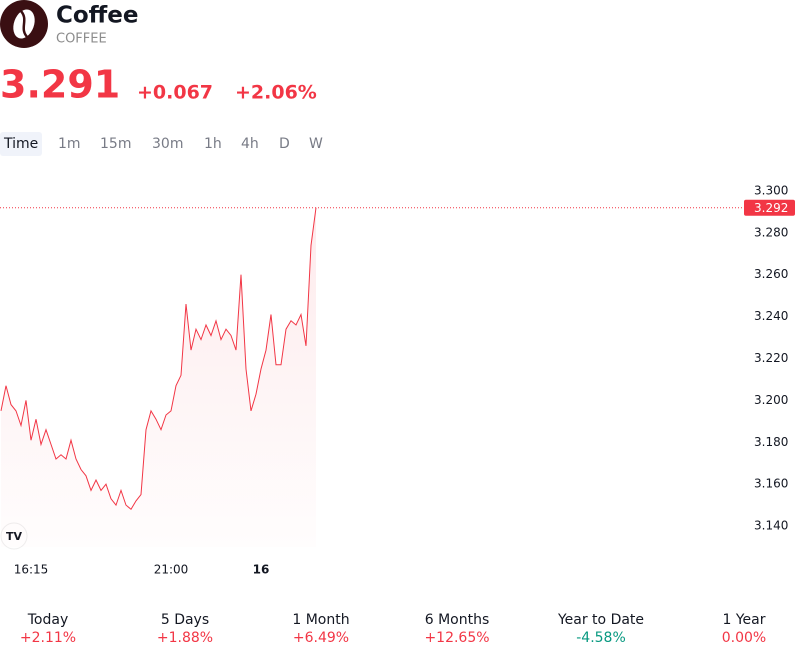 This screenshot has width=800, height=658. Describe the element at coordinates (456, 638) in the screenshot. I see `period-change: +12.65%` at that location.